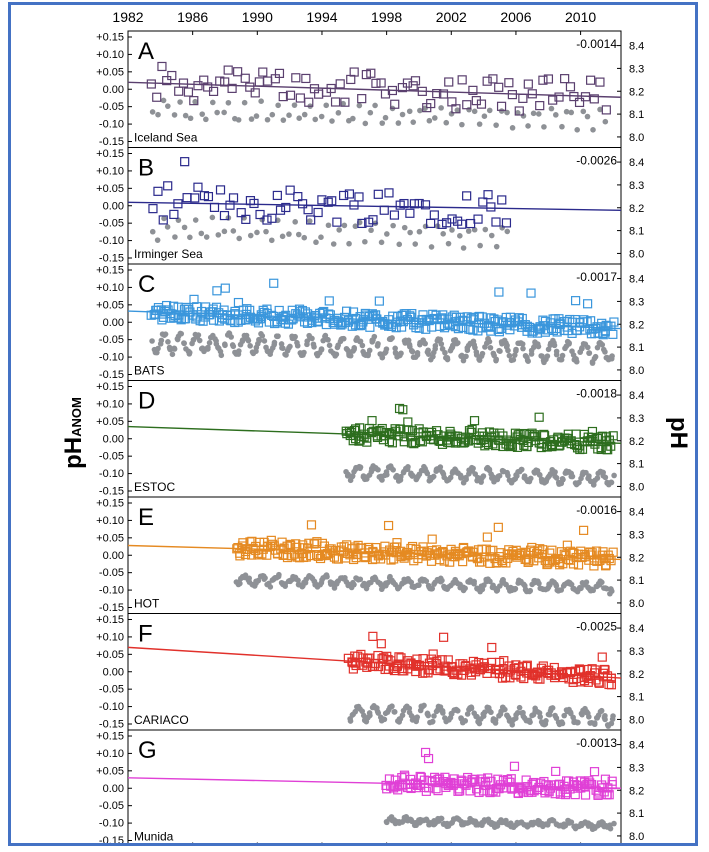 This screenshot has width=709, height=852. I want to click on top-x-tick-label: 2002, so click(451, 17).